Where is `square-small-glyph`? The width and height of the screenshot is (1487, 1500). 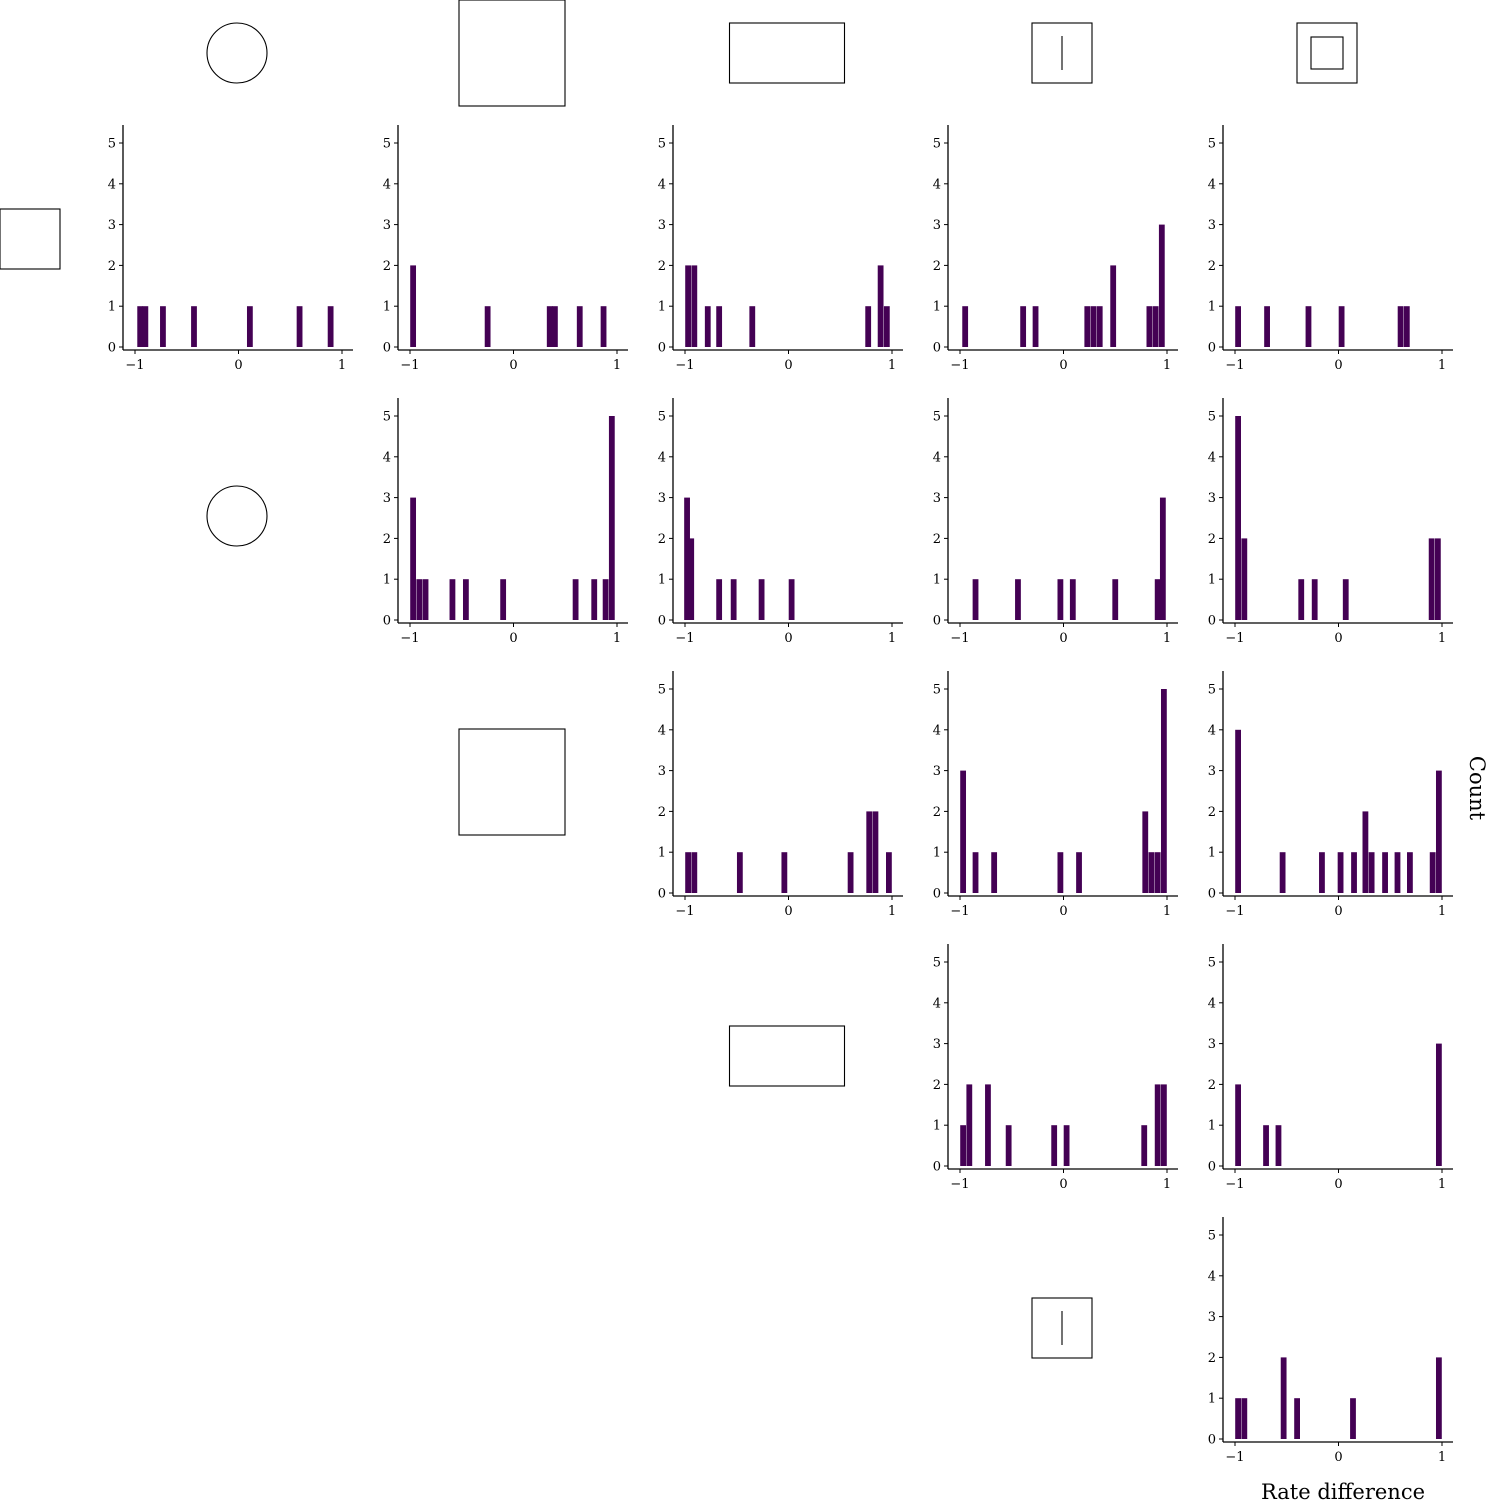 square-small-glyph is located at coordinates (30, 239).